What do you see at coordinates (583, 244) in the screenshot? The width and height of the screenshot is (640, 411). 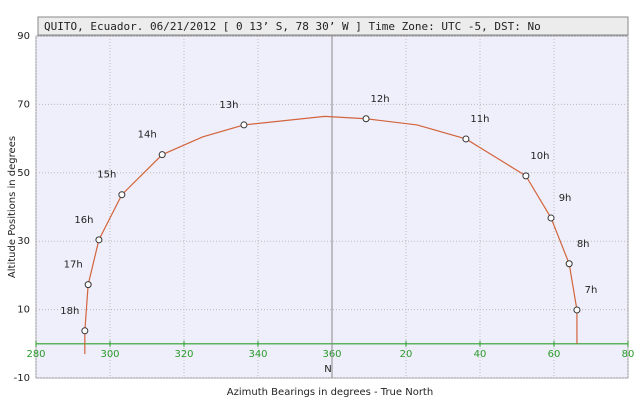 I see `hour-label: 8h` at bounding box center [583, 244].